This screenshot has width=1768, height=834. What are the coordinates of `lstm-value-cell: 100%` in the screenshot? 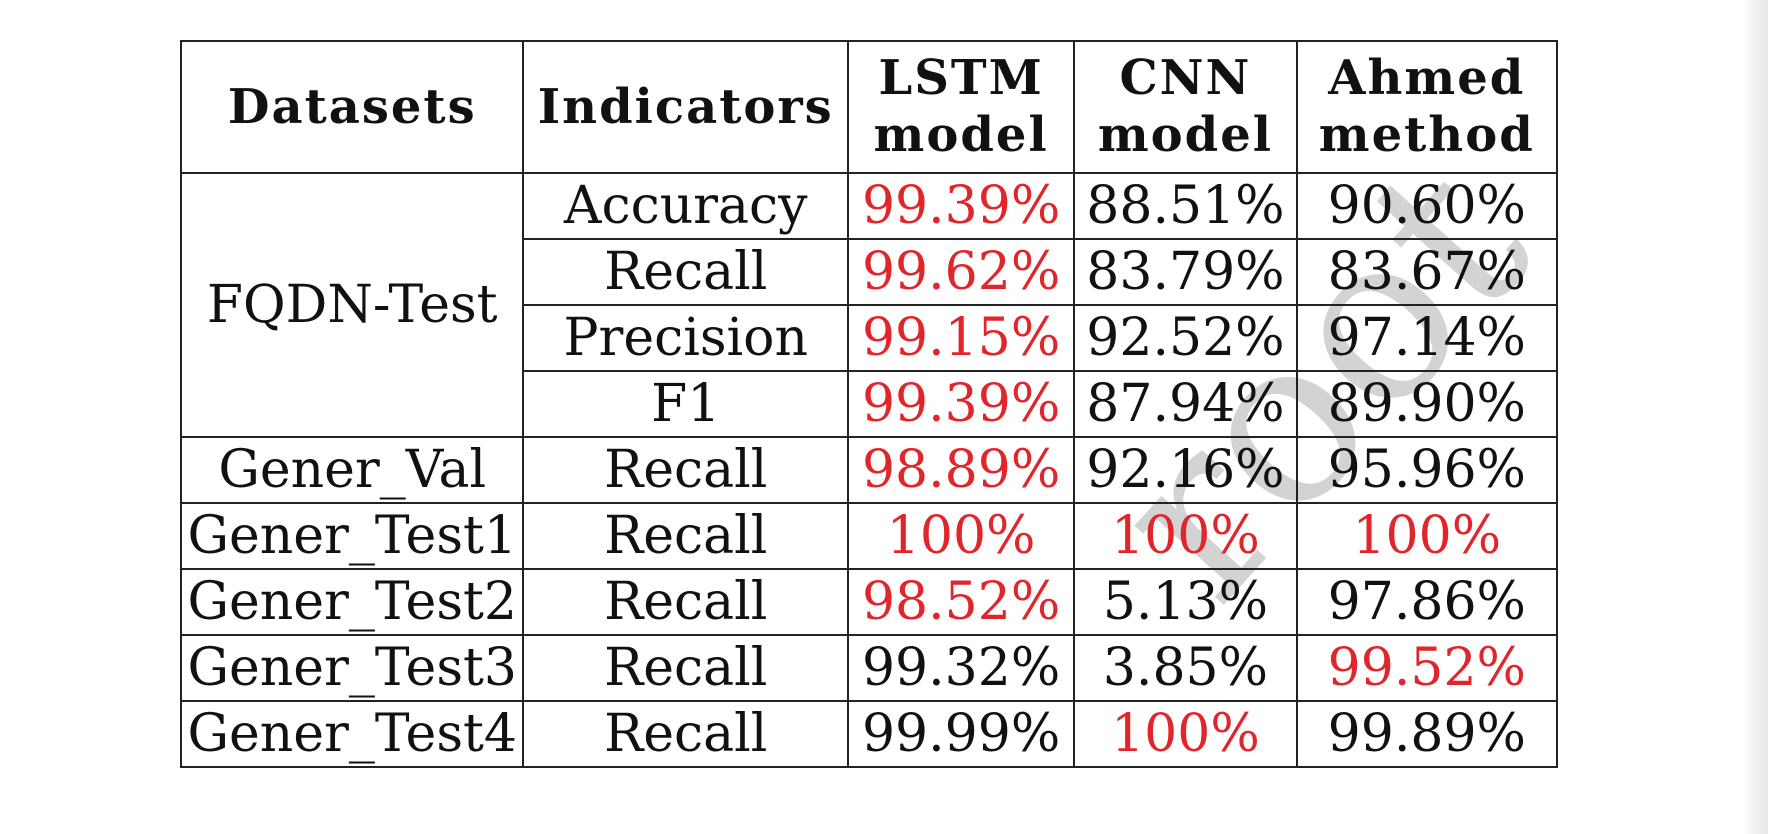 It's located at (961, 536).